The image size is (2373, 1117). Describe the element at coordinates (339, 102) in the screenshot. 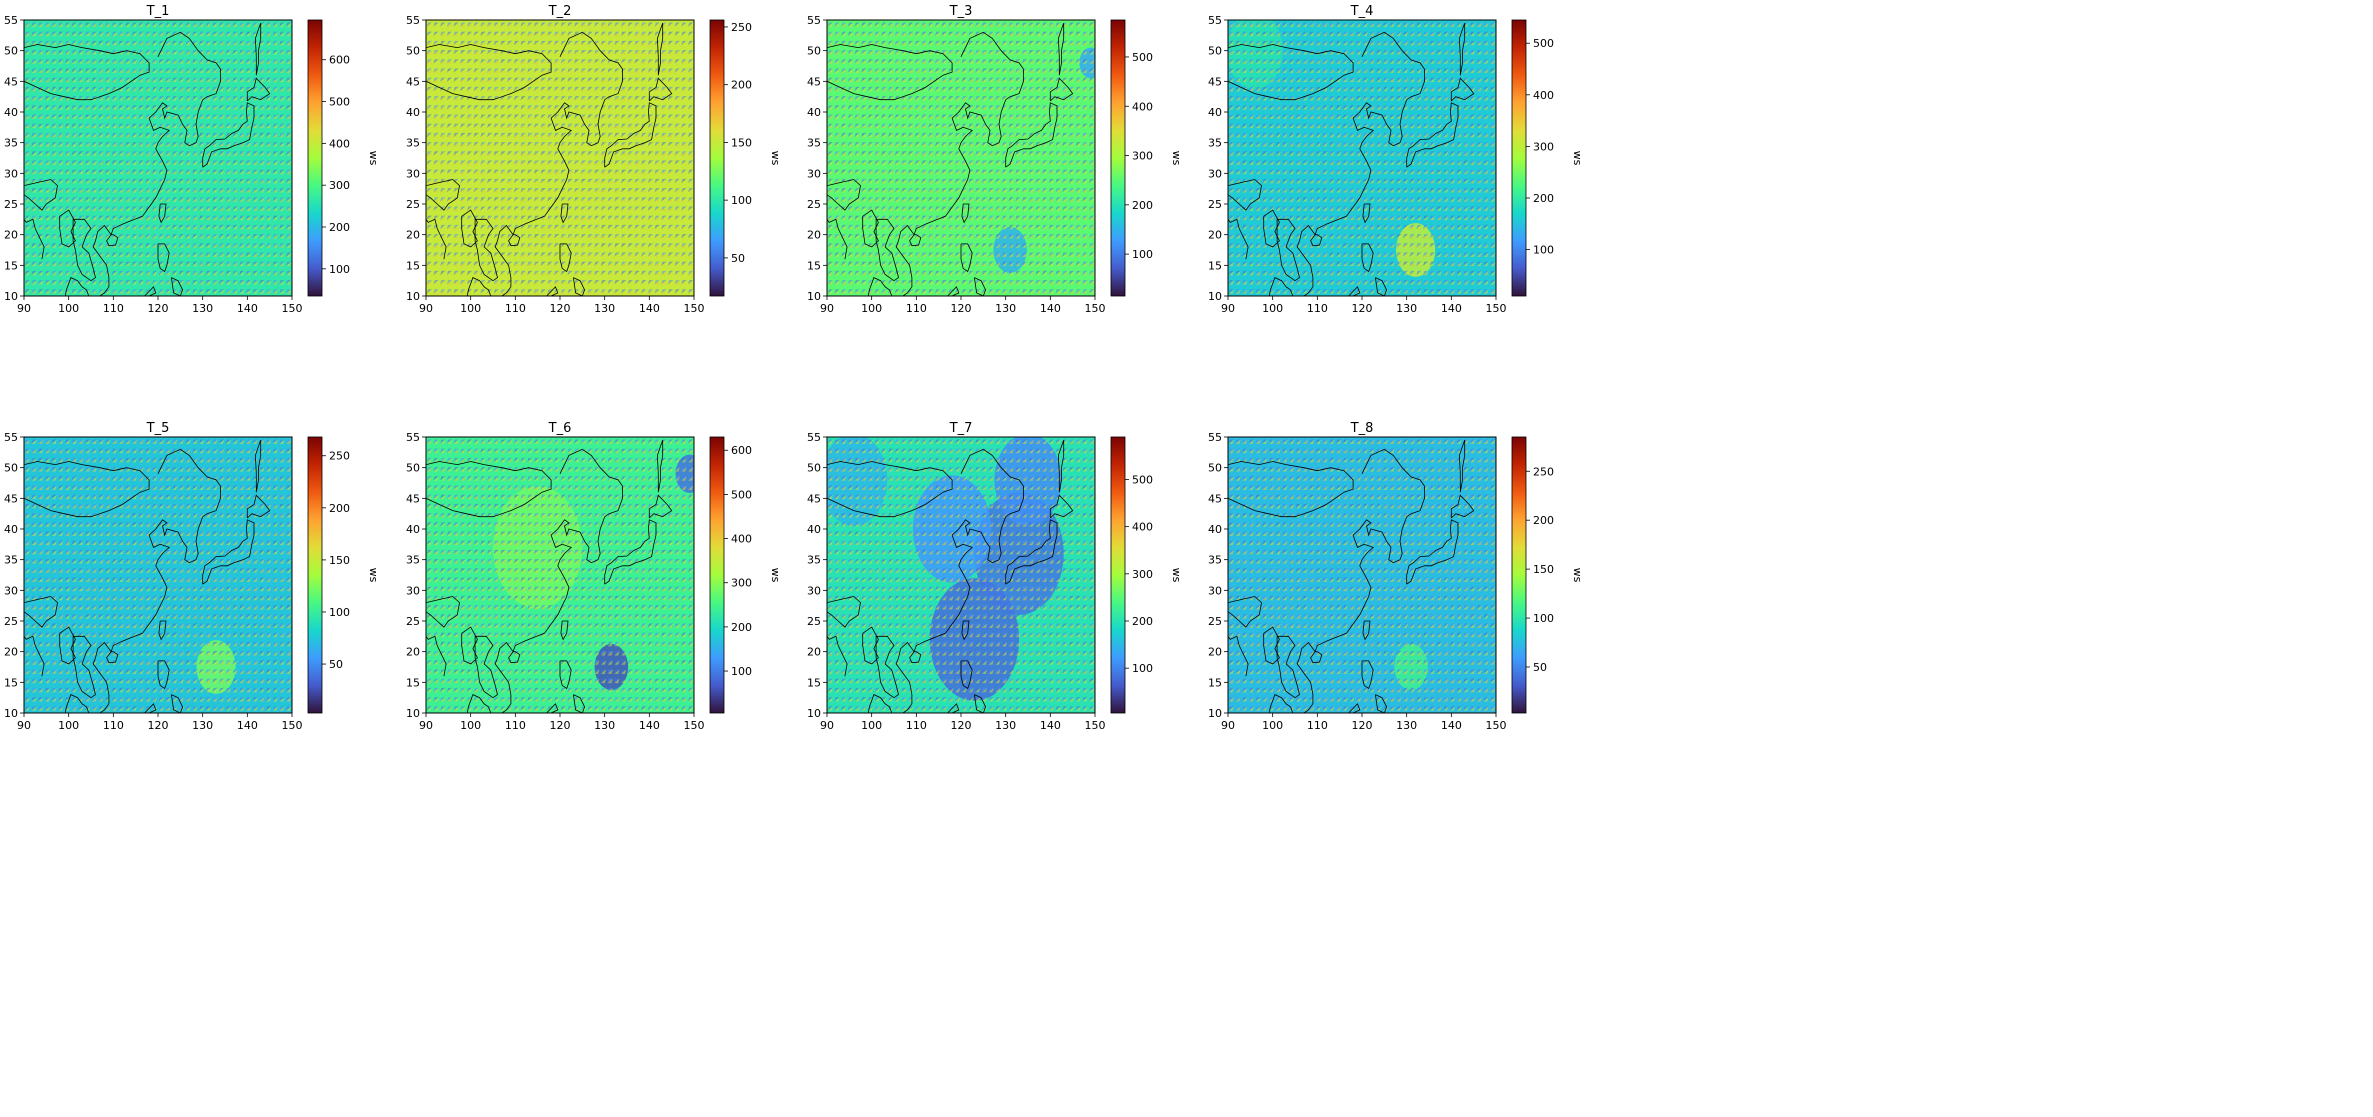

I see `colorbar-tick-label: 500` at that location.